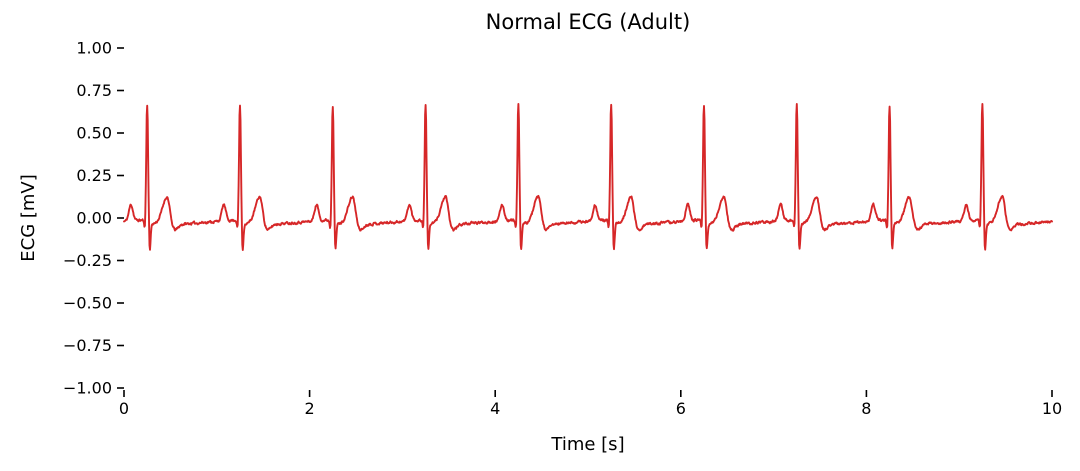 The height and width of the screenshot is (471, 1080). Describe the element at coordinates (866, 408) in the screenshot. I see `x-tick-label: 8` at that location.